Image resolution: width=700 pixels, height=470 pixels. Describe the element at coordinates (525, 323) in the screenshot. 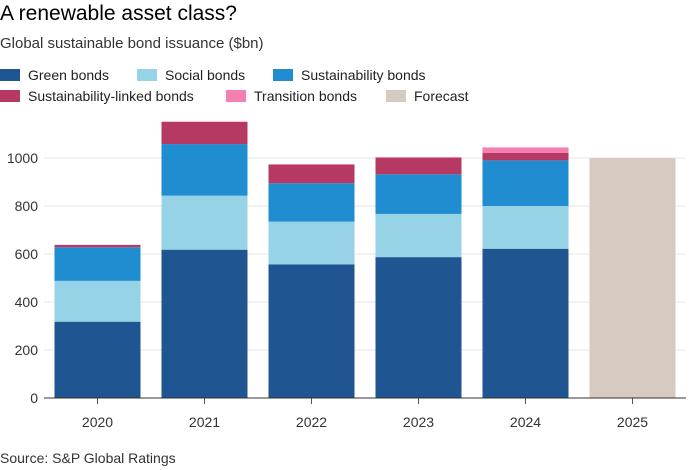

I see `bar-2024-green-bonds` at that location.